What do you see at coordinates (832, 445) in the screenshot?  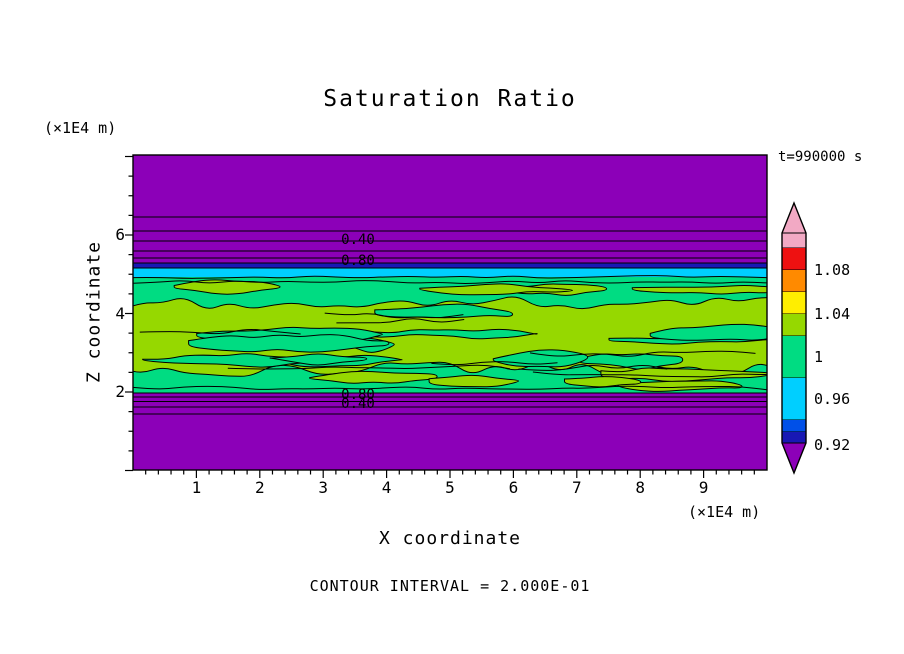 I see `colorbar-tick-label: 0.92` at bounding box center [832, 445].